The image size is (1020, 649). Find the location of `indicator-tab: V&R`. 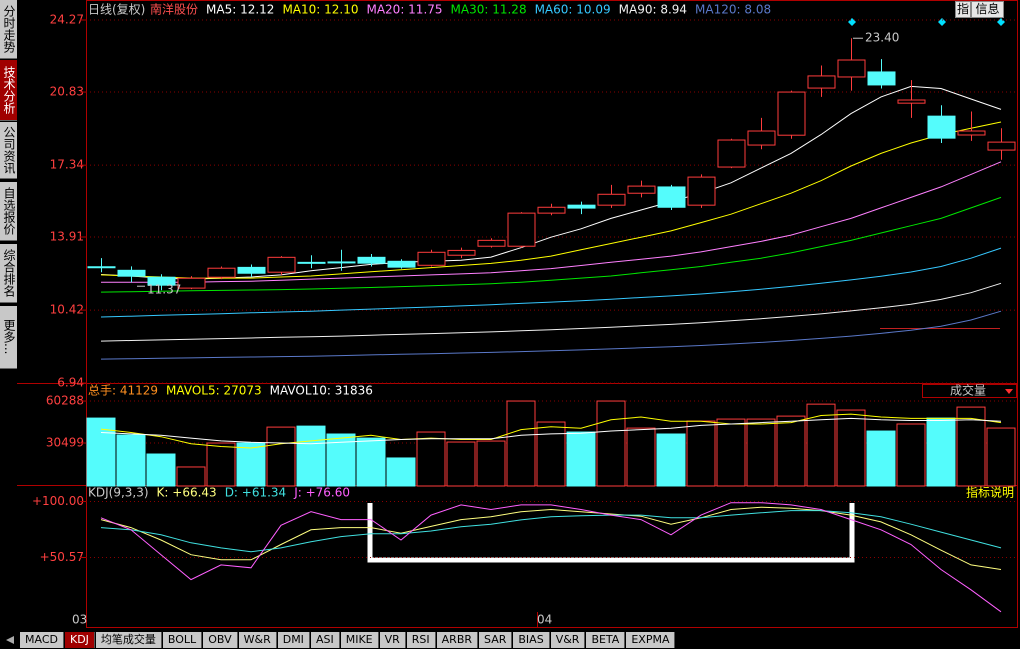

indicator-tab: V&R is located at coordinates (568, 640).